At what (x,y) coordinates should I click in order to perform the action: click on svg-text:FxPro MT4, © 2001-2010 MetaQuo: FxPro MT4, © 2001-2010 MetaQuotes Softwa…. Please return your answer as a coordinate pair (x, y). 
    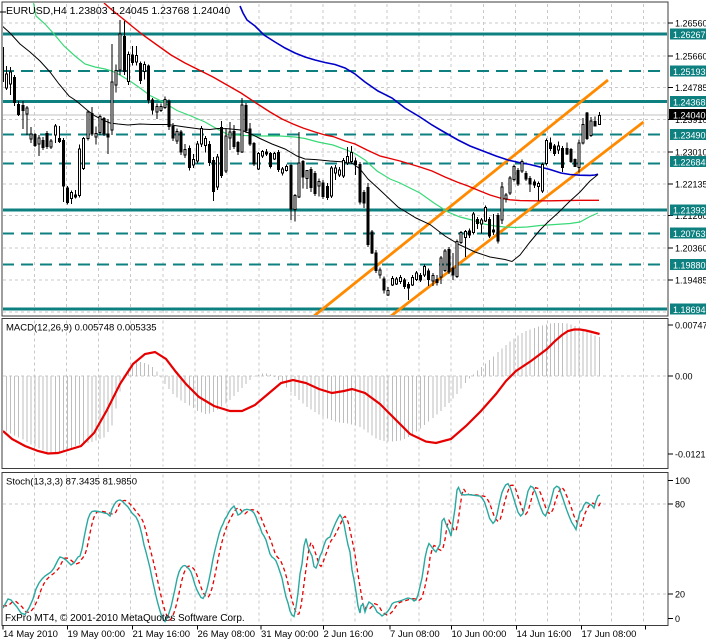
    Looking at the image, I should click on (125, 618).